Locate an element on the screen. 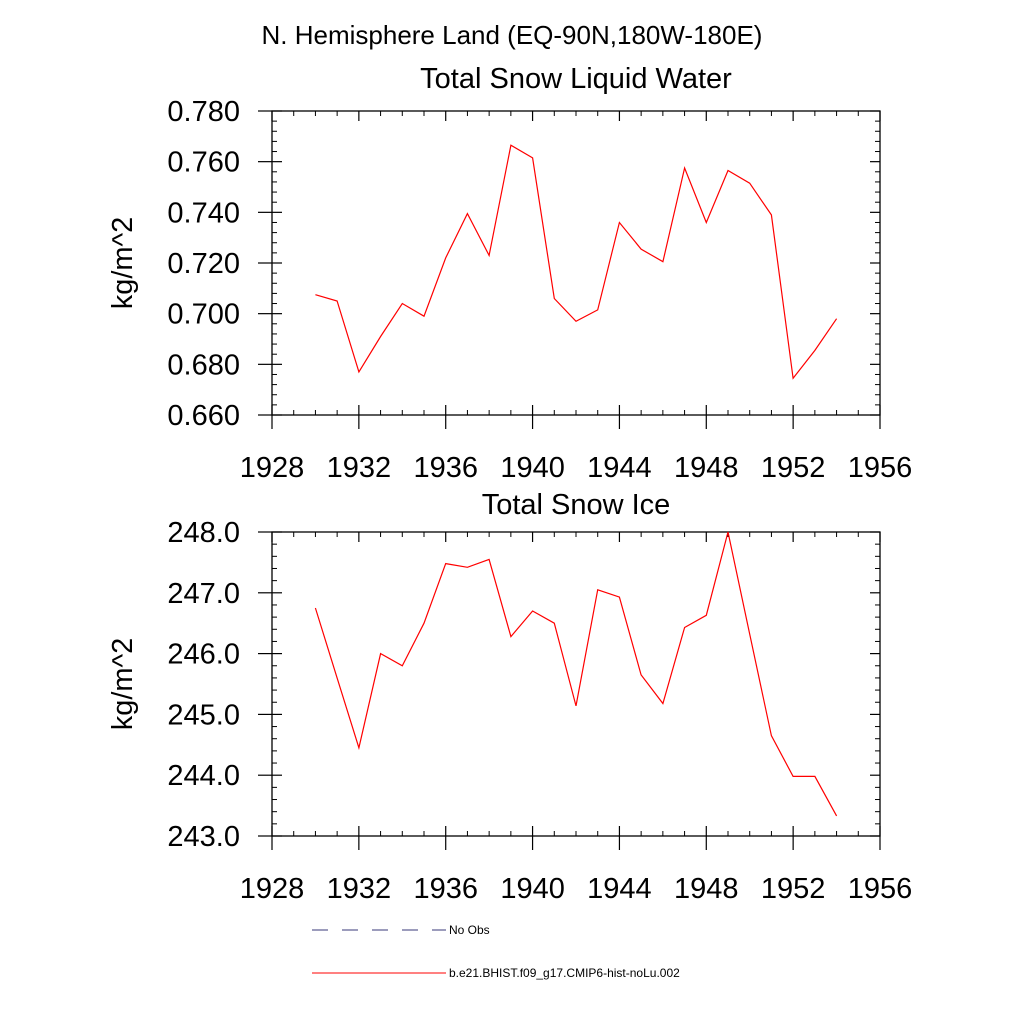 The width and height of the screenshot is (1024, 1024). y-tick-label: 246.0 is located at coordinates (203, 655).